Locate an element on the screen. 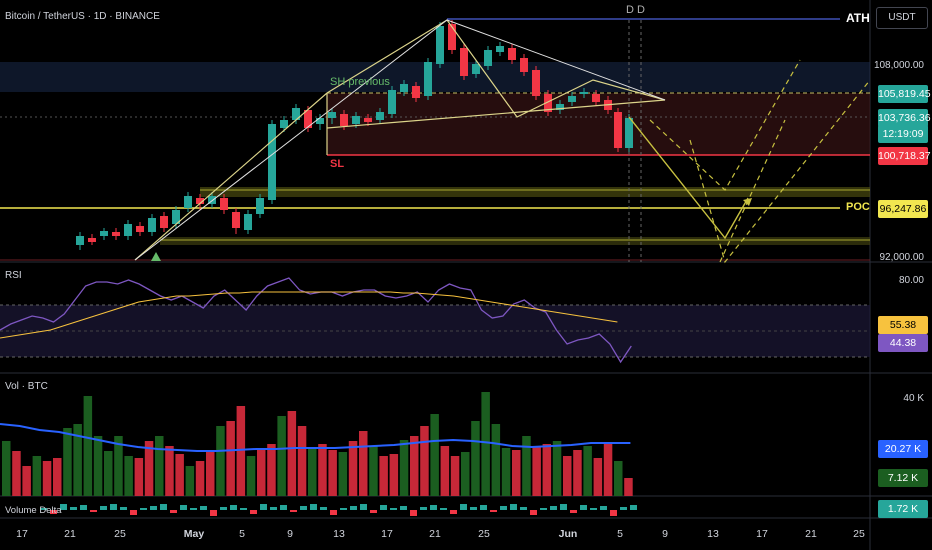 This screenshot has height=550, width=932. volume-axis-top: 40 K is located at coordinates (913, 398).